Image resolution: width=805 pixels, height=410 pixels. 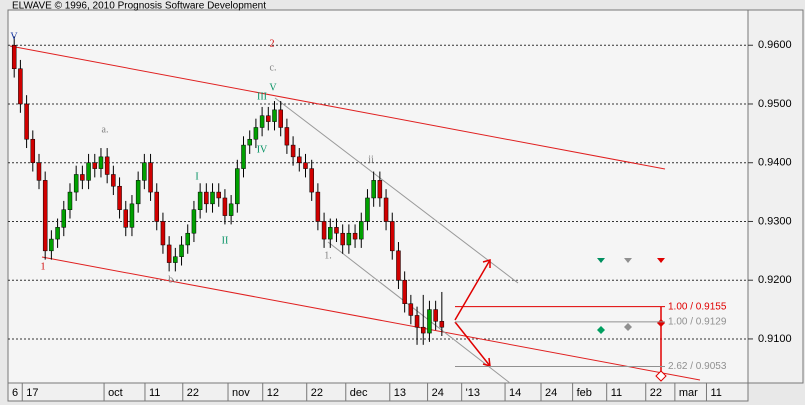 What do you see at coordinates (632, 320) in the screenshot?
I see `markers` at bounding box center [632, 320].